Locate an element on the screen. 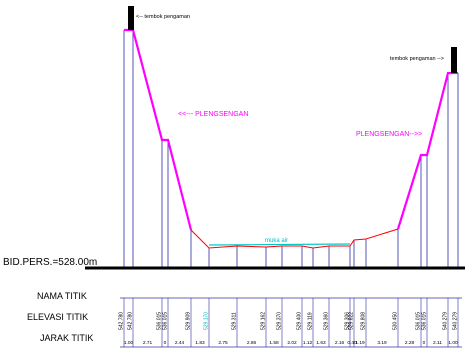 This screenshot has width=465, height=351. elevation-value: 529.170 is located at coordinates (207, 321).